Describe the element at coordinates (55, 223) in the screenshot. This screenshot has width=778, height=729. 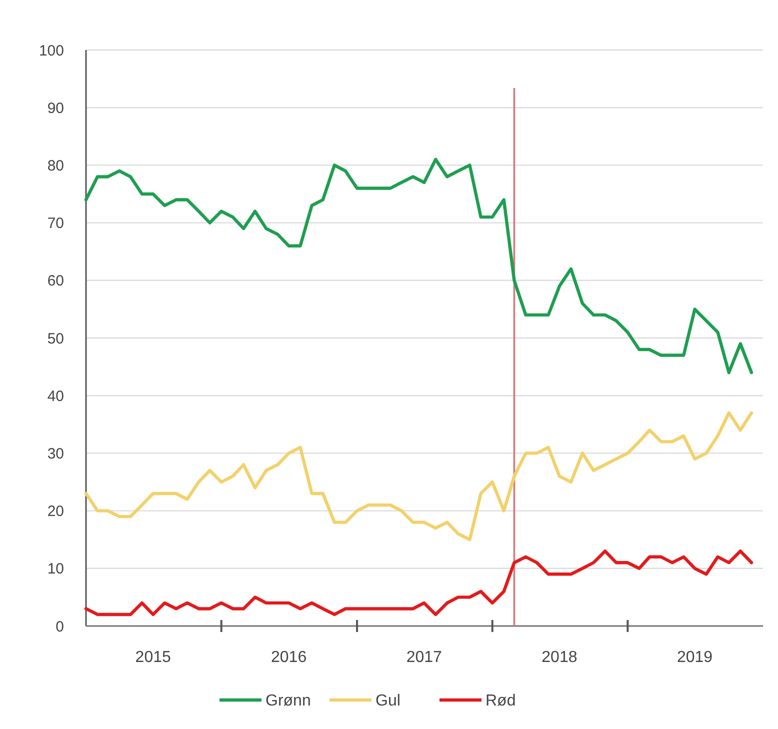
I see `y-tick-label: 70` at that location.